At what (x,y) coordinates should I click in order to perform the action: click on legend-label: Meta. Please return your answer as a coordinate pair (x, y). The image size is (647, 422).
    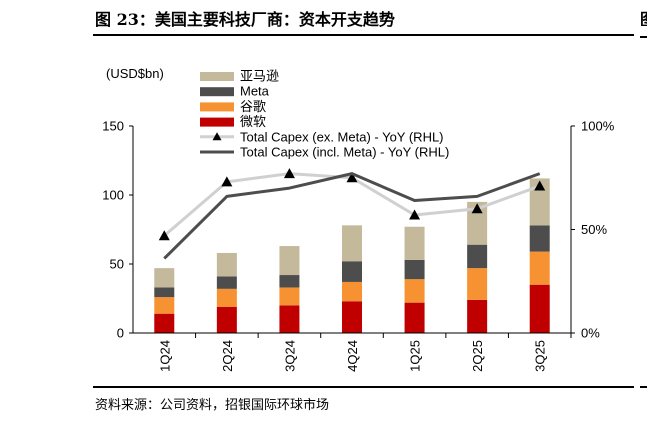
    Looking at the image, I should click on (255, 91).